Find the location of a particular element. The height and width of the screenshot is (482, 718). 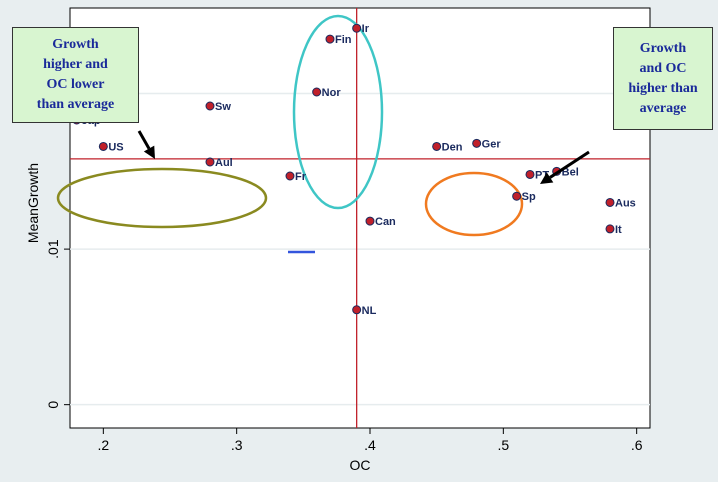

y-axis-title: MeanGrowth is located at coordinates (33, 203).